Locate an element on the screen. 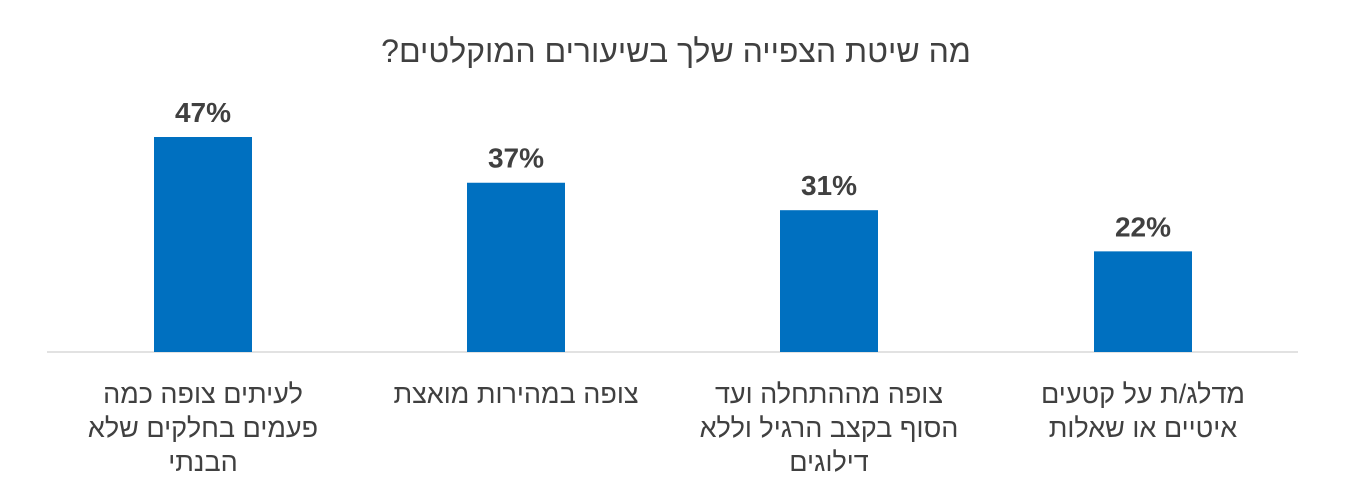 The image size is (1352, 499). data-label-2: 37% is located at coordinates (516, 158).